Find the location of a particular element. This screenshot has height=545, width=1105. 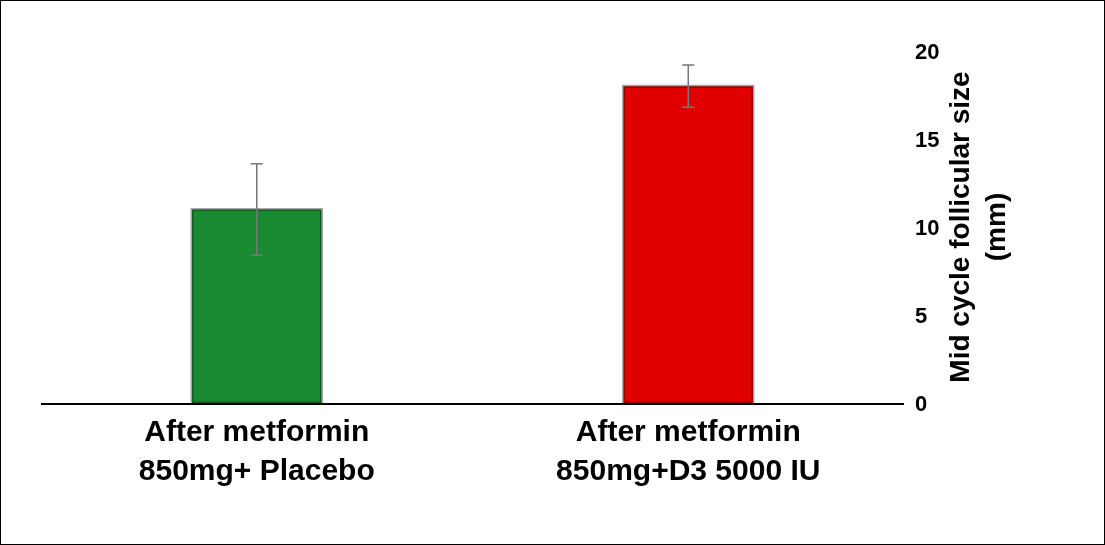

y-tick-label: 10 is located at coordinates (927, 227).